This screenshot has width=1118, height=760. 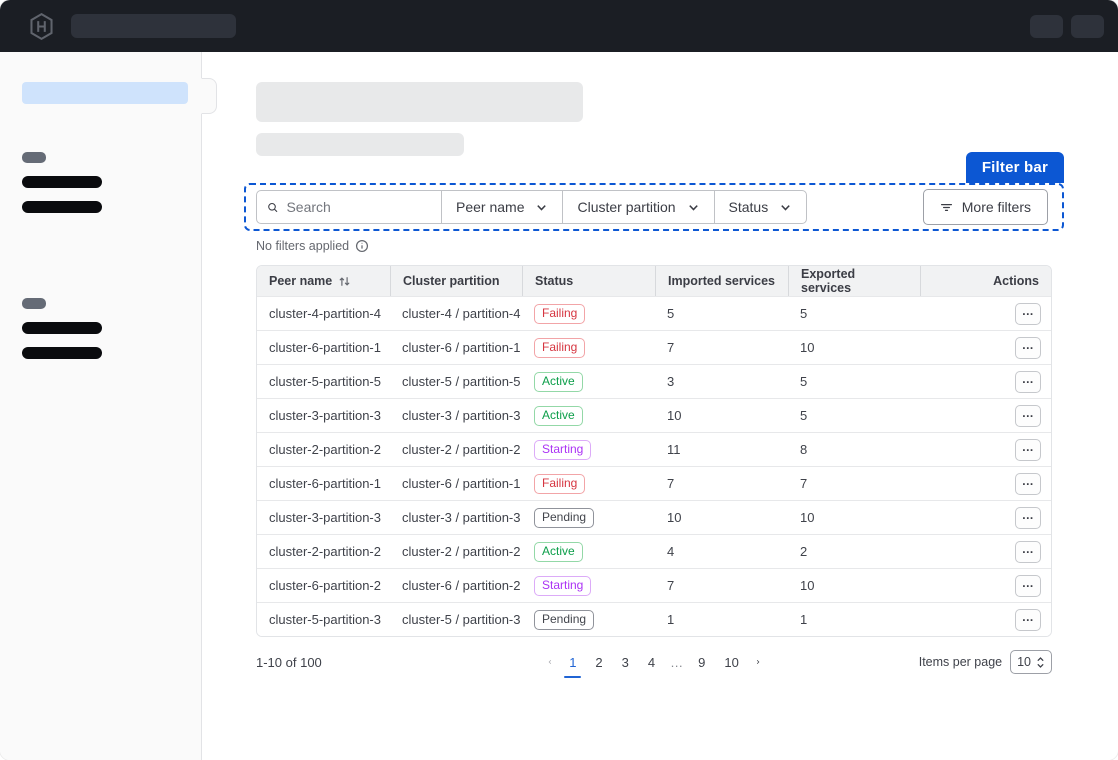 I want to click on cell-cluster-partition: cluster-5 / partition-3, so click(x=461, y=619).